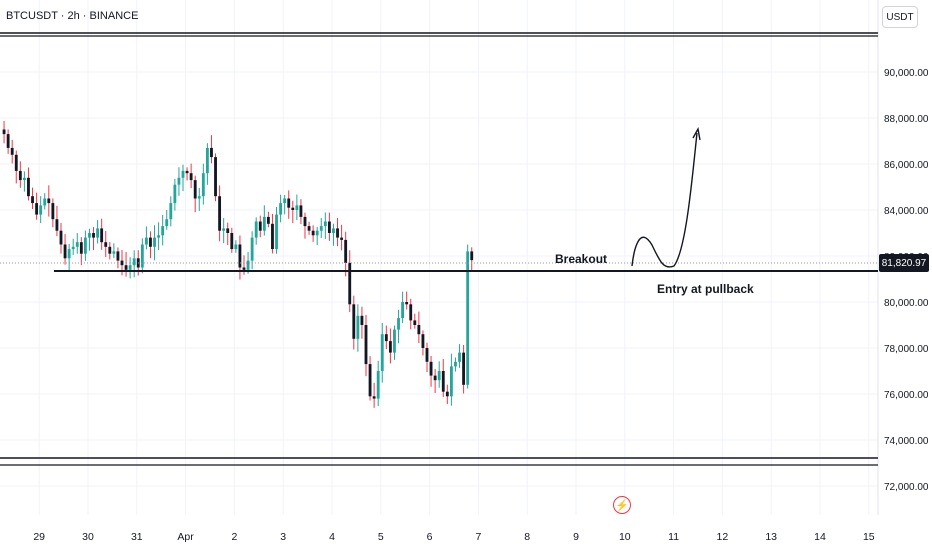 The height and width of the screenshot is (550, 932). Describe the element at coordinates (900, 17) in the screenshot. I see `currency-button: USDT` at that location.